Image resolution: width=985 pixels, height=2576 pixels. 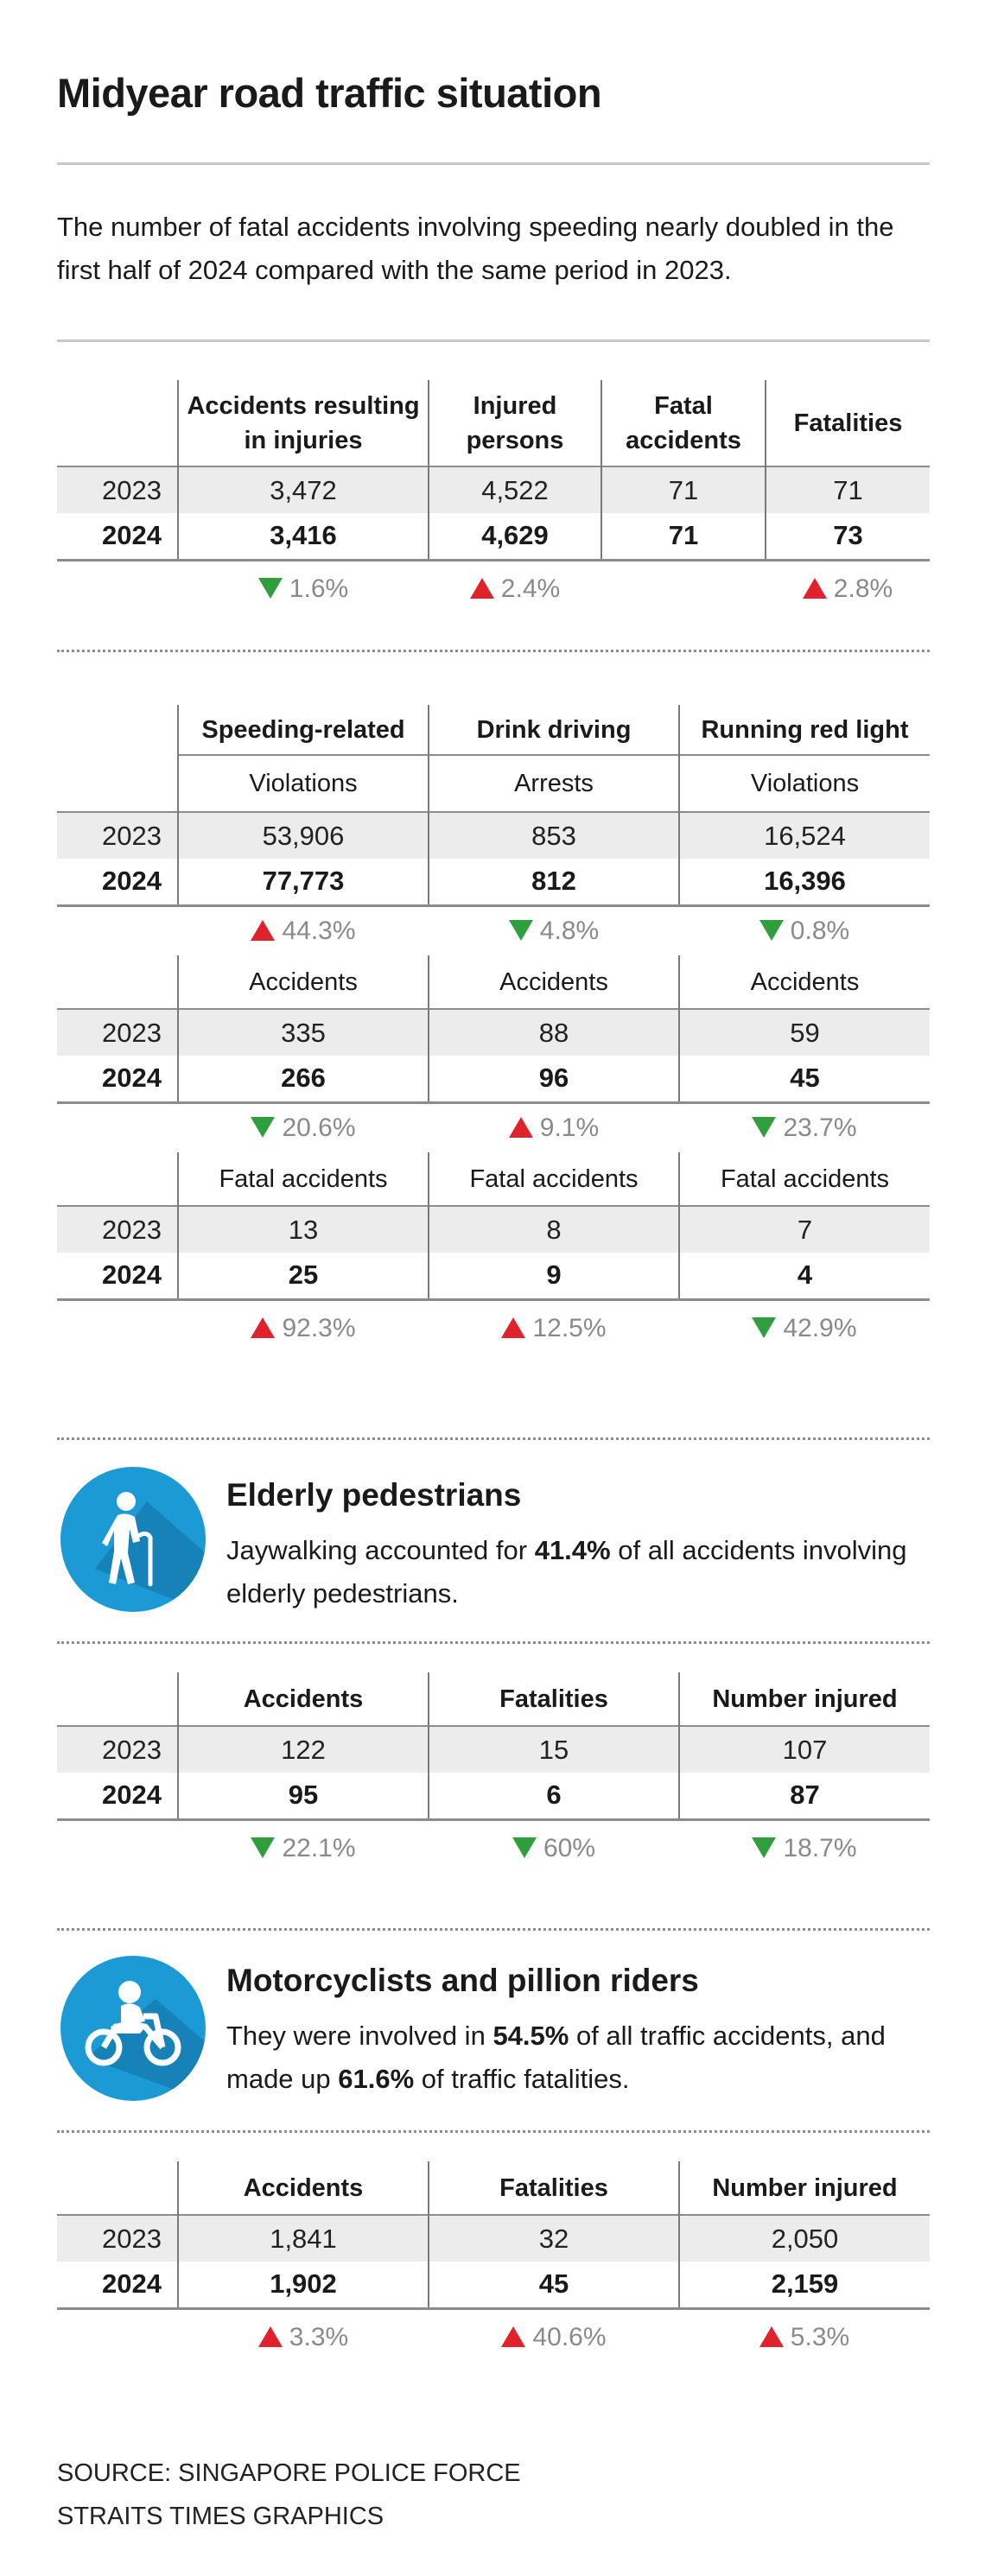 I want to click on data-label: 2,050, so click(x=804, y=2238).